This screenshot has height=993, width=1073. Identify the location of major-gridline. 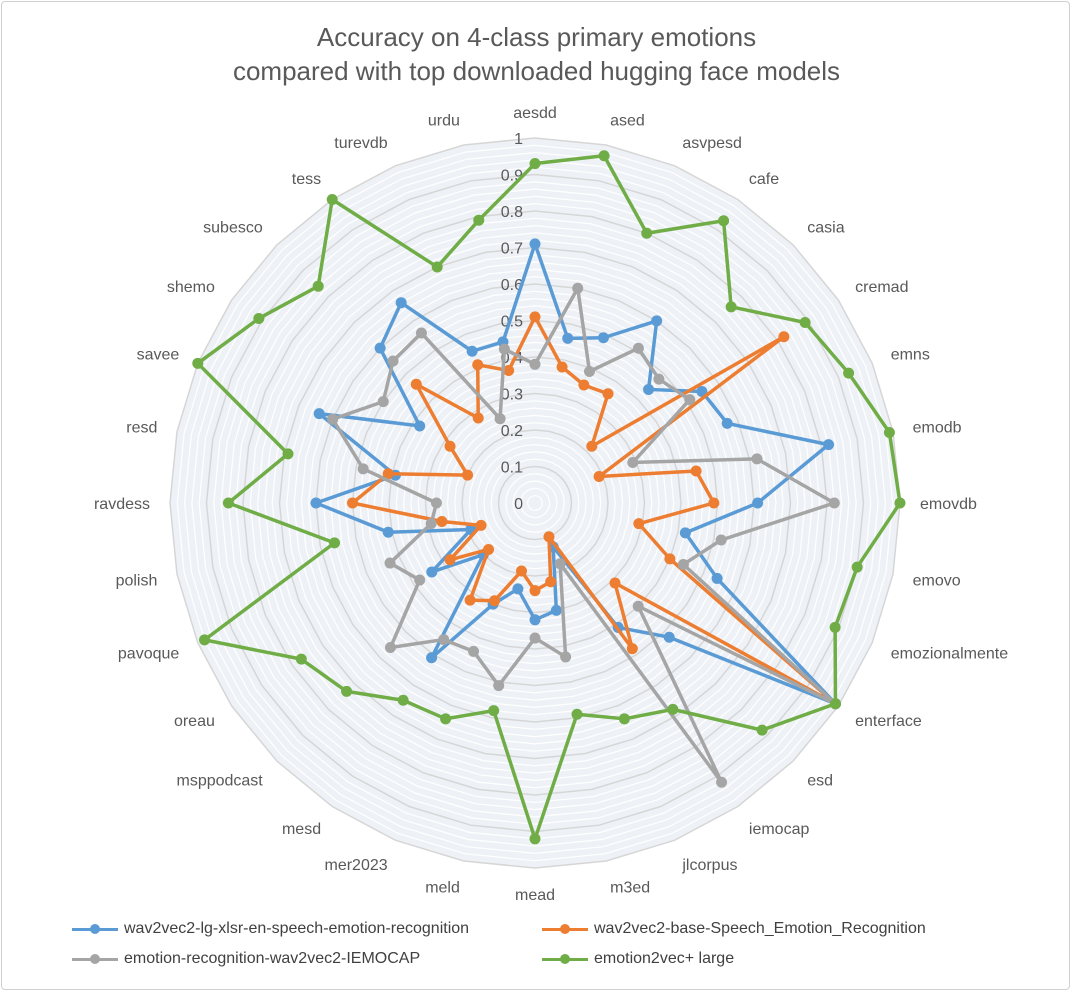
(535, 503).